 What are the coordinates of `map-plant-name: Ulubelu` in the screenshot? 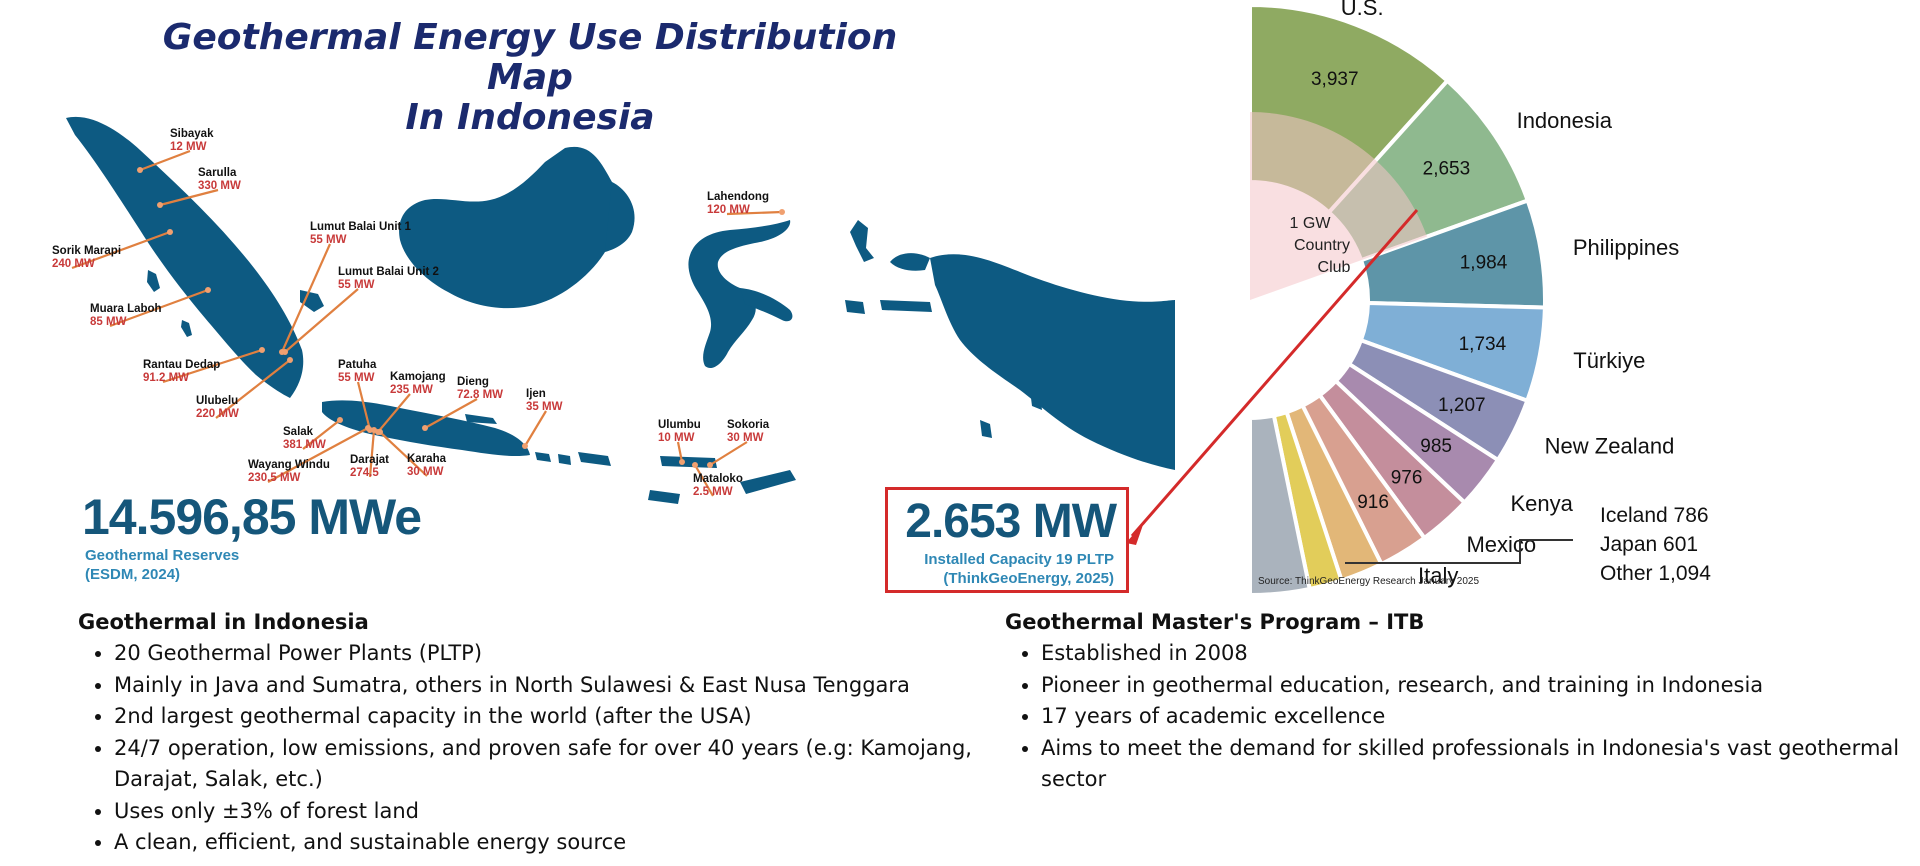 It's located at (217, 401).